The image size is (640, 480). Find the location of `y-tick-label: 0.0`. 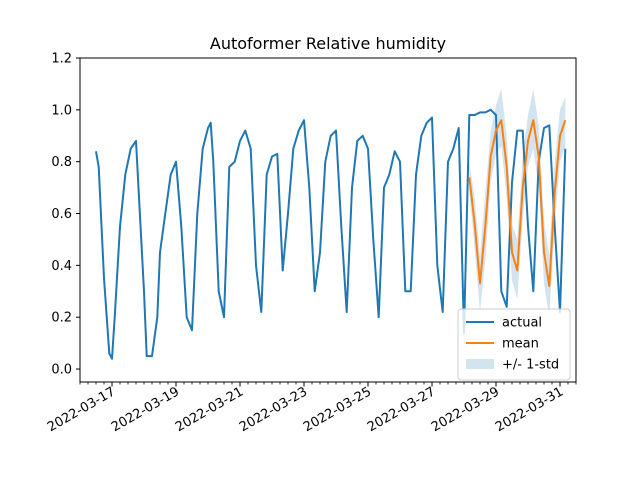

y-tick-label: 0.0 is located at coordinates (61, 370).